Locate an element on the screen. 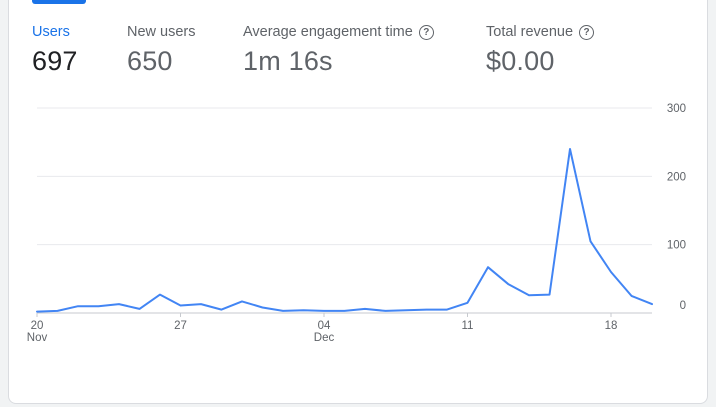 The image size is (716, 407). x-tick-label: 27 is located at coordinates (180, 326).